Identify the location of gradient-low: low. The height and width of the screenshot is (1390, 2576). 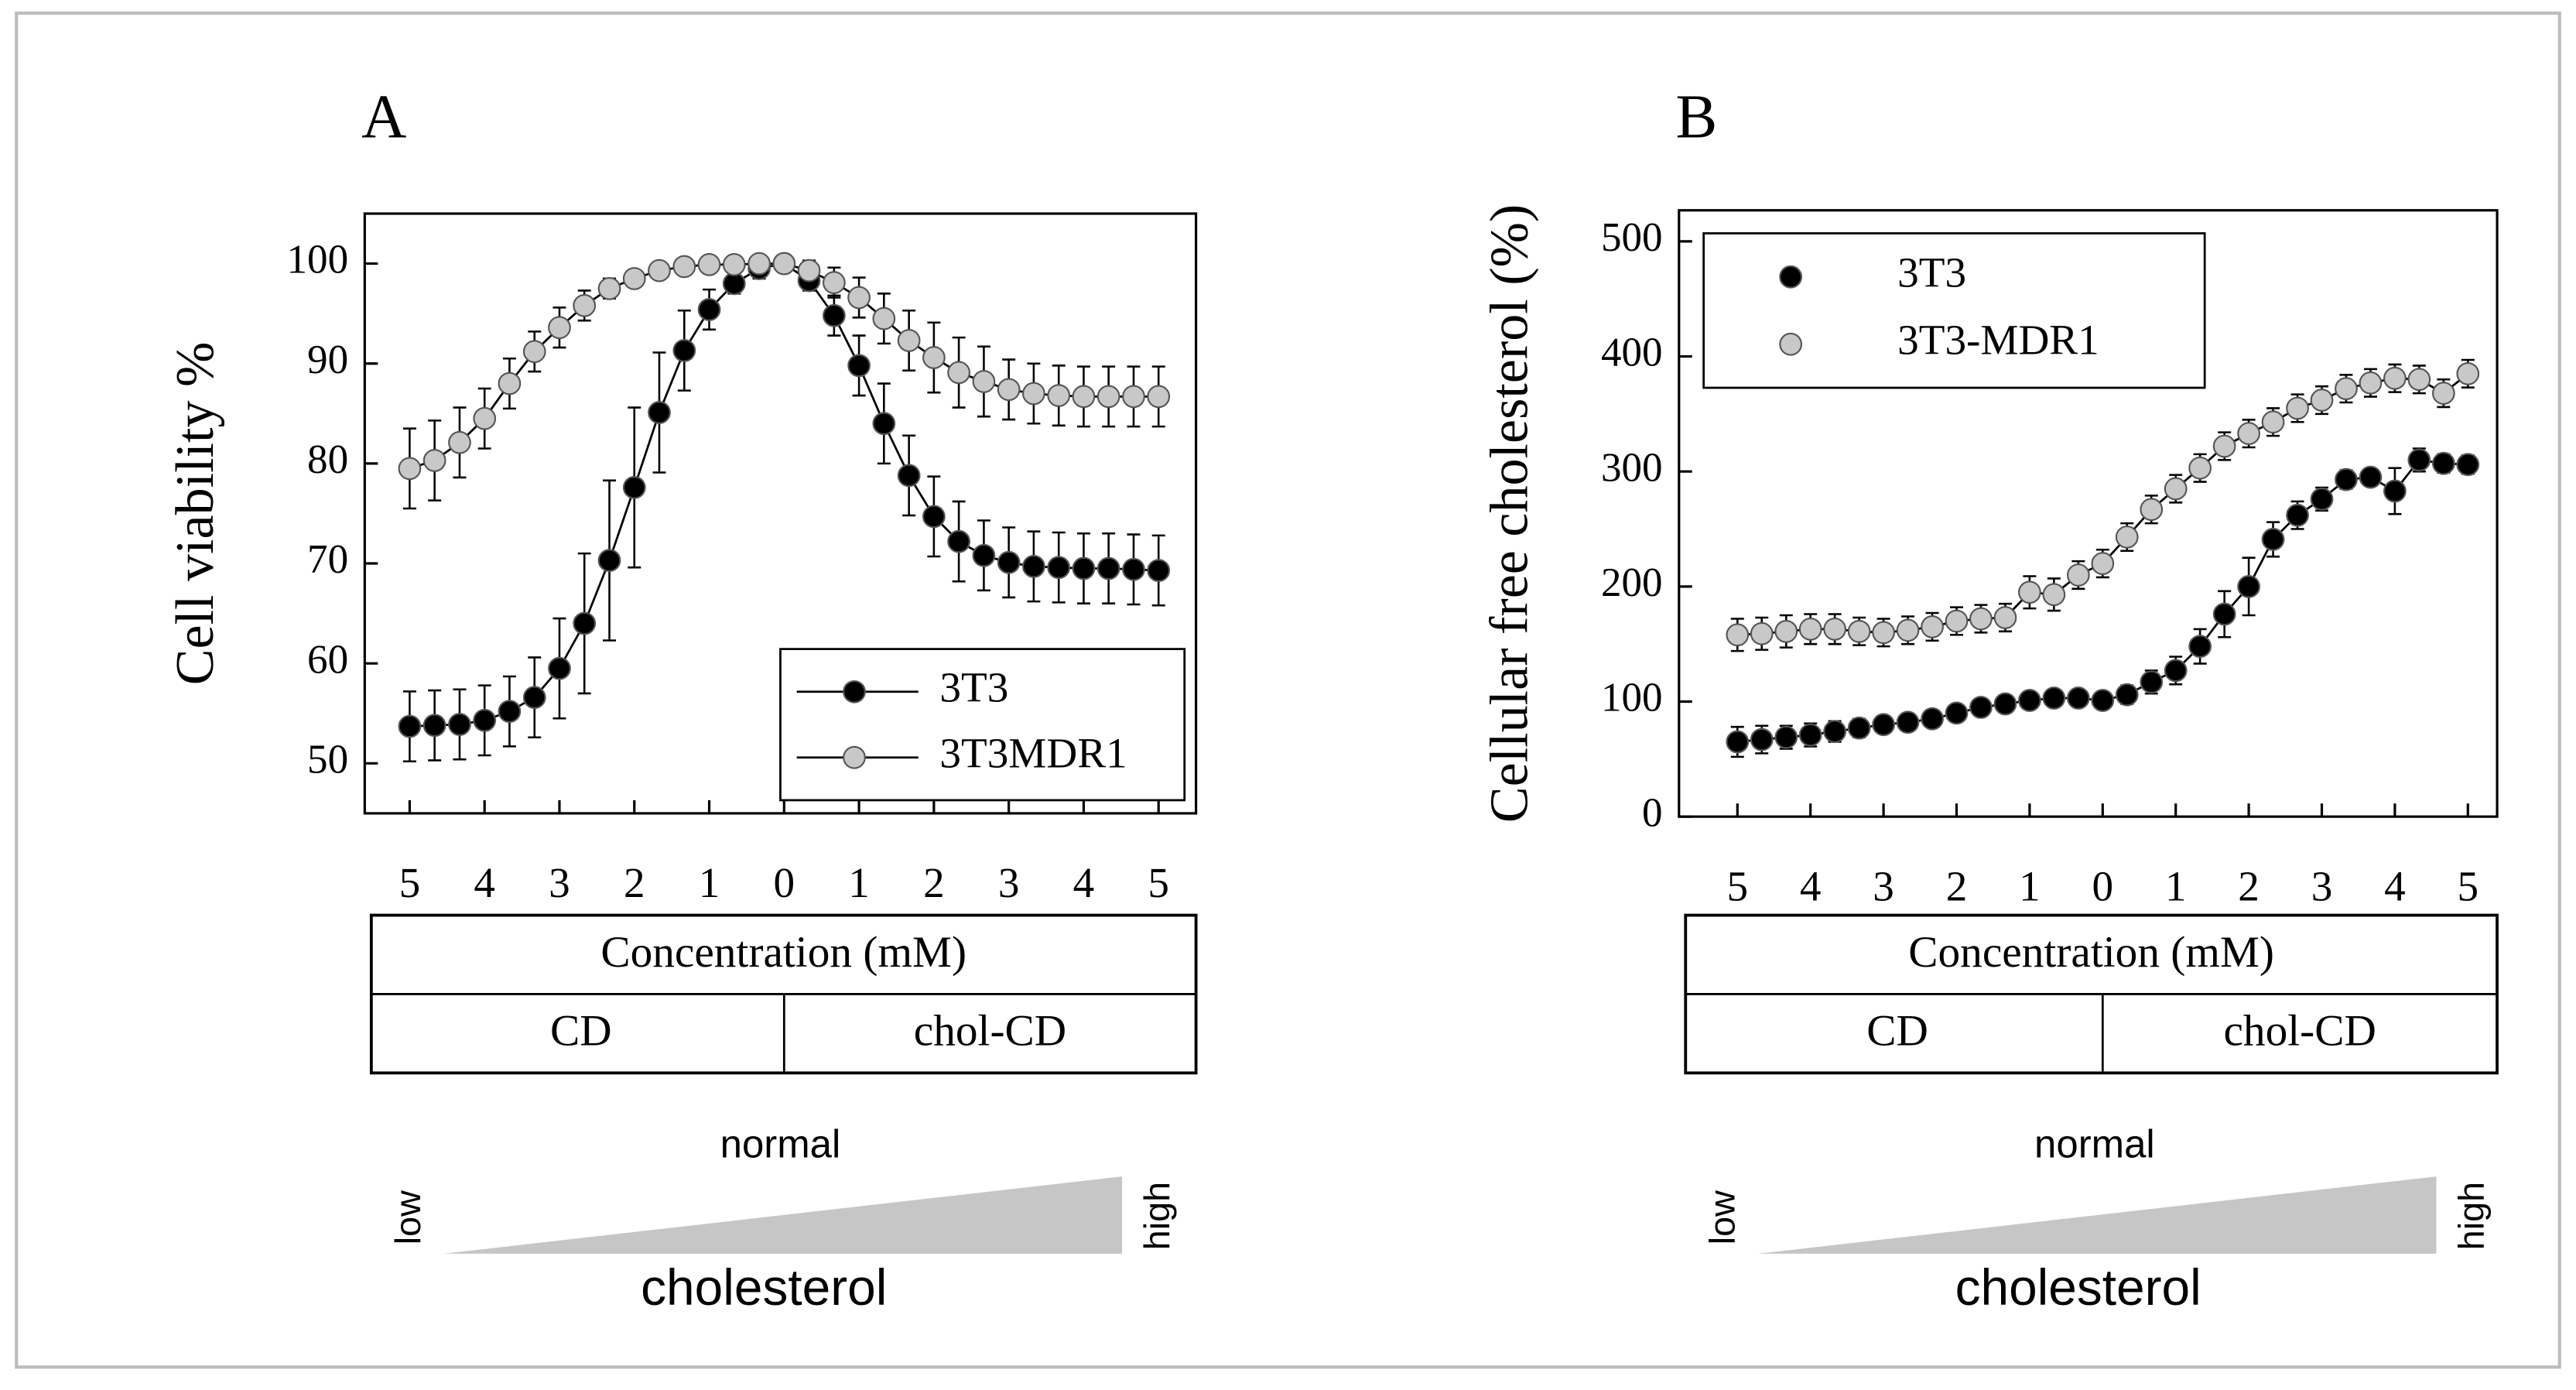
(408, 1217).